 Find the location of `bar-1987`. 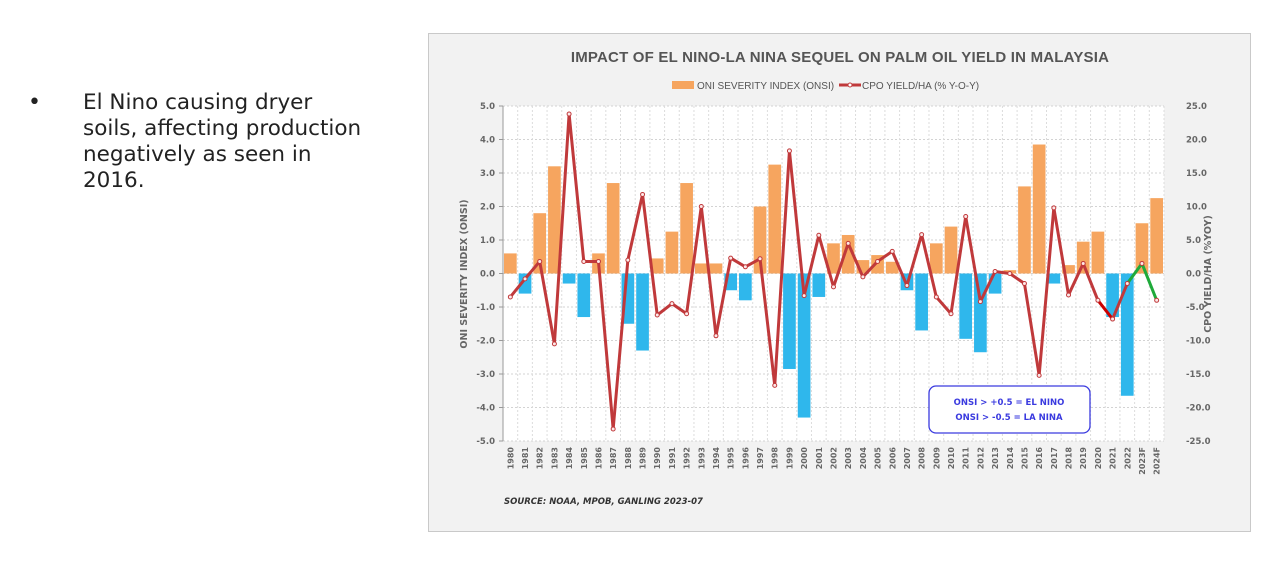

bar-1987 is located at coordinates (613, 228).